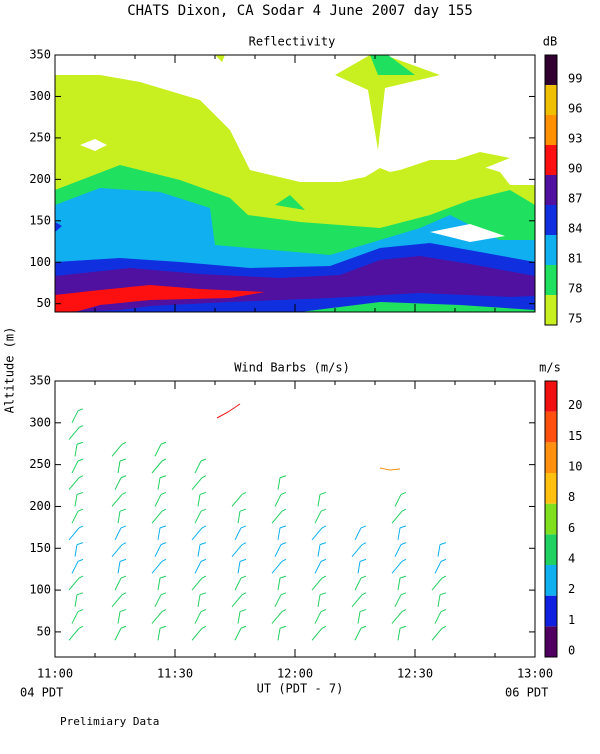 The width and height of the screenshot is (600, 754). What do you see at coordinates (571, 589) in the screenshot?
I see `colorbar-label: 2` at bounding box center [571, 589].